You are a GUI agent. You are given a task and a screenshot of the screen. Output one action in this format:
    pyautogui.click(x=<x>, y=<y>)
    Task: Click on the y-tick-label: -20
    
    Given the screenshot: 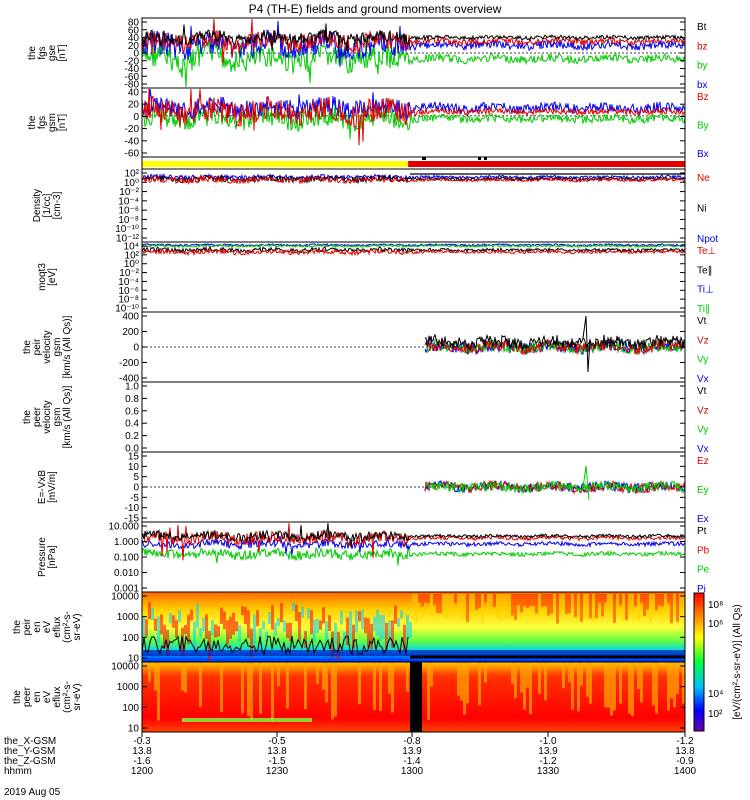 What is the action you would take?
    pyautogui.click(x=132, y=129)
    